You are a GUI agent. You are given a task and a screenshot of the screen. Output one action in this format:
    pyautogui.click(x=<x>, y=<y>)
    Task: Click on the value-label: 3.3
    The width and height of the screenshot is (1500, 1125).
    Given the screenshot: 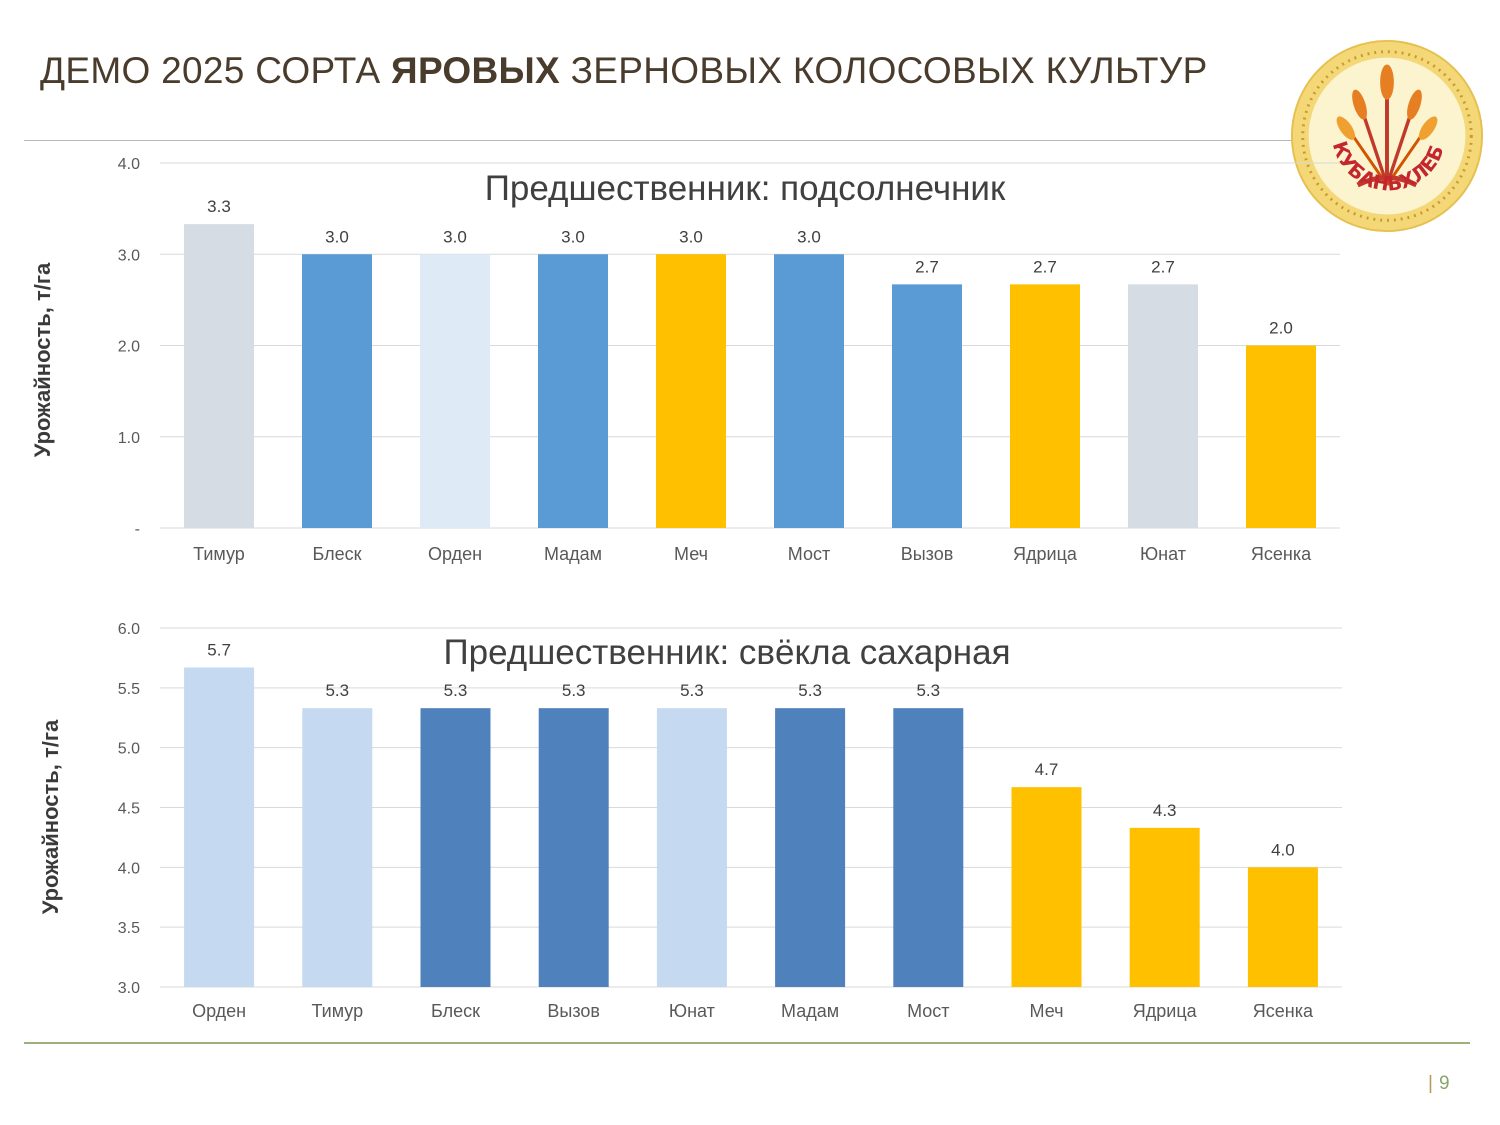 What is the action you would take?
    pyautogui.click(x=219, y=206)
    